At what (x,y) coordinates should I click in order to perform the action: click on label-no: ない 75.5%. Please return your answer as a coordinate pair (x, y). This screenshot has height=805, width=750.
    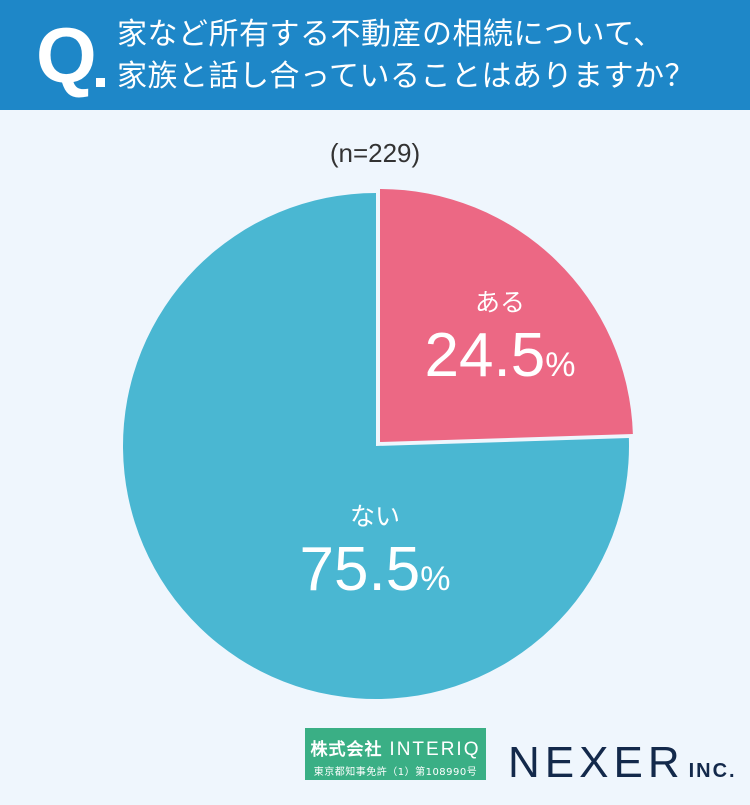
    Looking at the image, I should click on (375, 549).